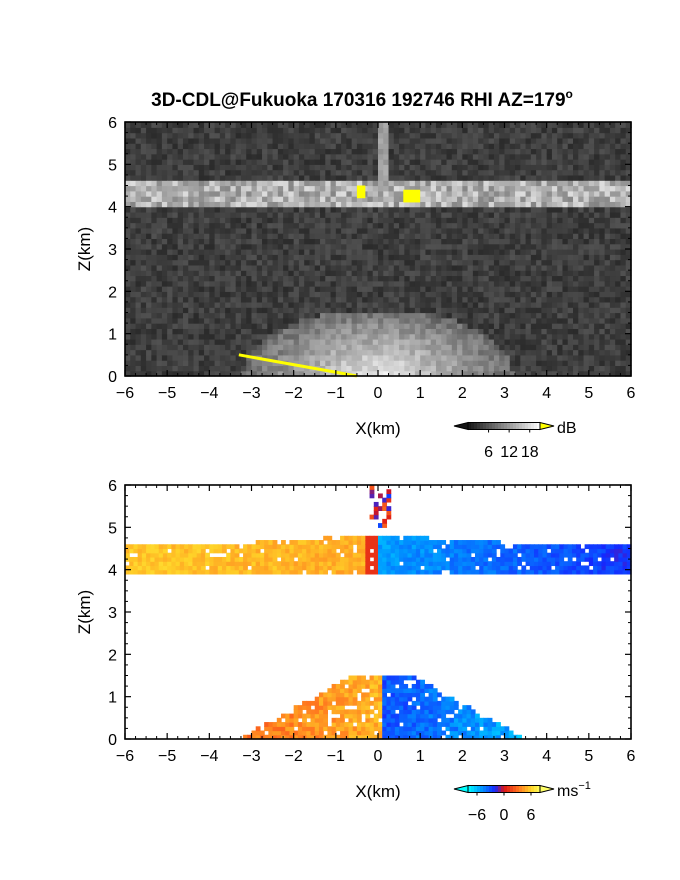 The image size is (680, 880). Describe the element at coordinates (112, 292) in the screenshot. I see `y-tick-label: 2` at that location.